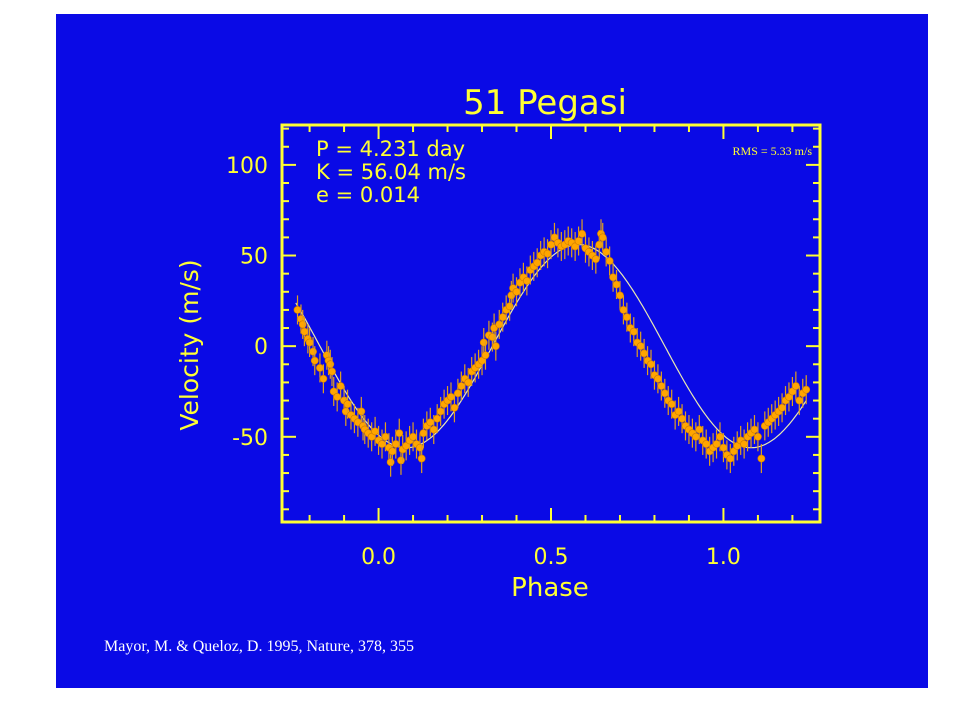 This screenshot has width=960, height=720. I want to click on param-eccentricity: e = 0.014, so click(368, 195).